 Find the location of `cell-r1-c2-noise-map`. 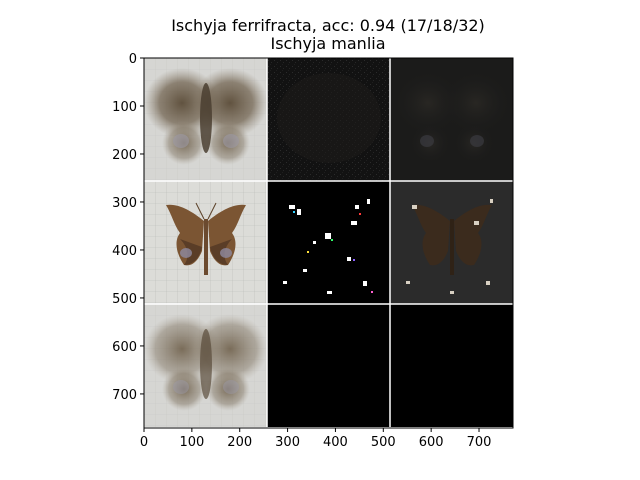

cell-r1-c2-noise-map is located at coordinates (328, 119).